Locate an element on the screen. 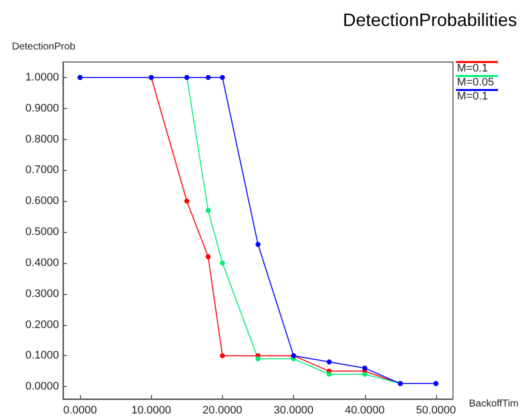 The height and width of the screenshot is (419, 528). x-tick-label: 40.0000 is located at coordinates (364, 410).